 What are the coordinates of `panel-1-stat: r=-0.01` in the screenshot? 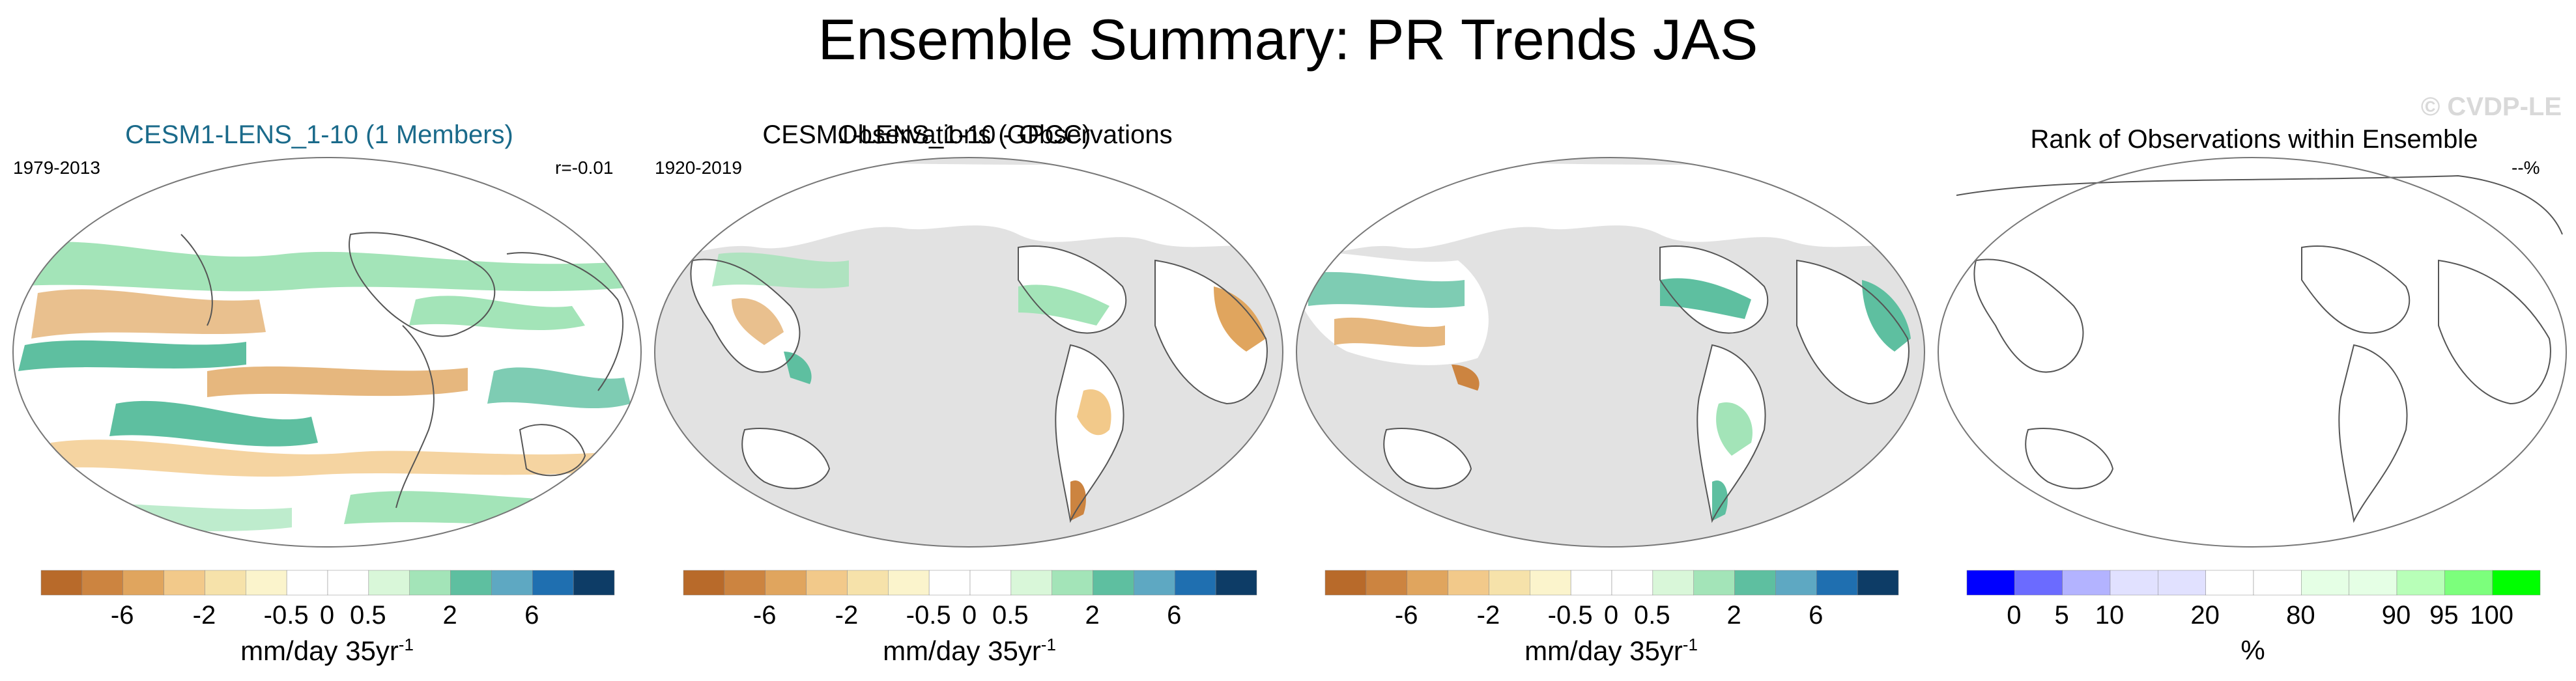 It's located at (584, 168).